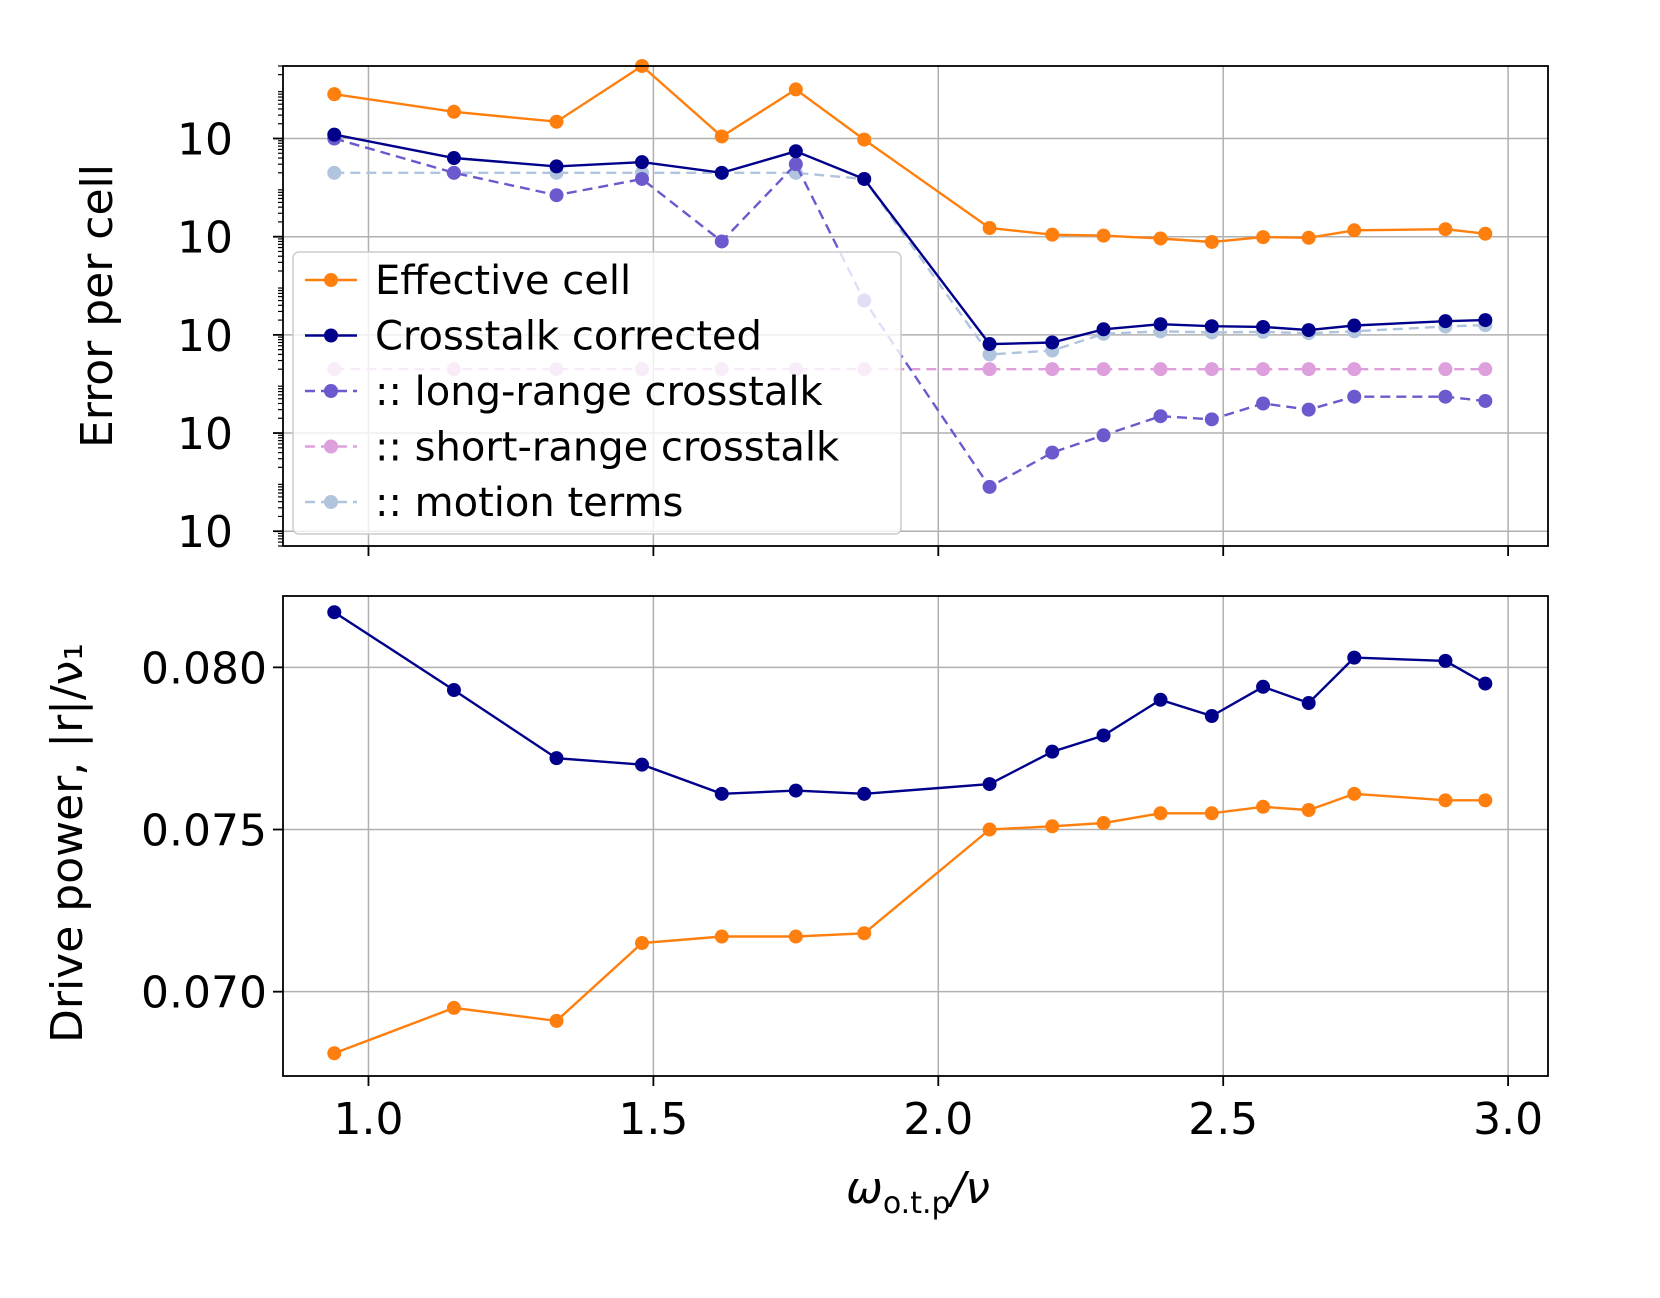  What do you see at coordinates (67, 843) in the screenshot?
I see `bottom-y-axis-label: Drive power, |r|/ν₁` at bounding box center [67, 843].